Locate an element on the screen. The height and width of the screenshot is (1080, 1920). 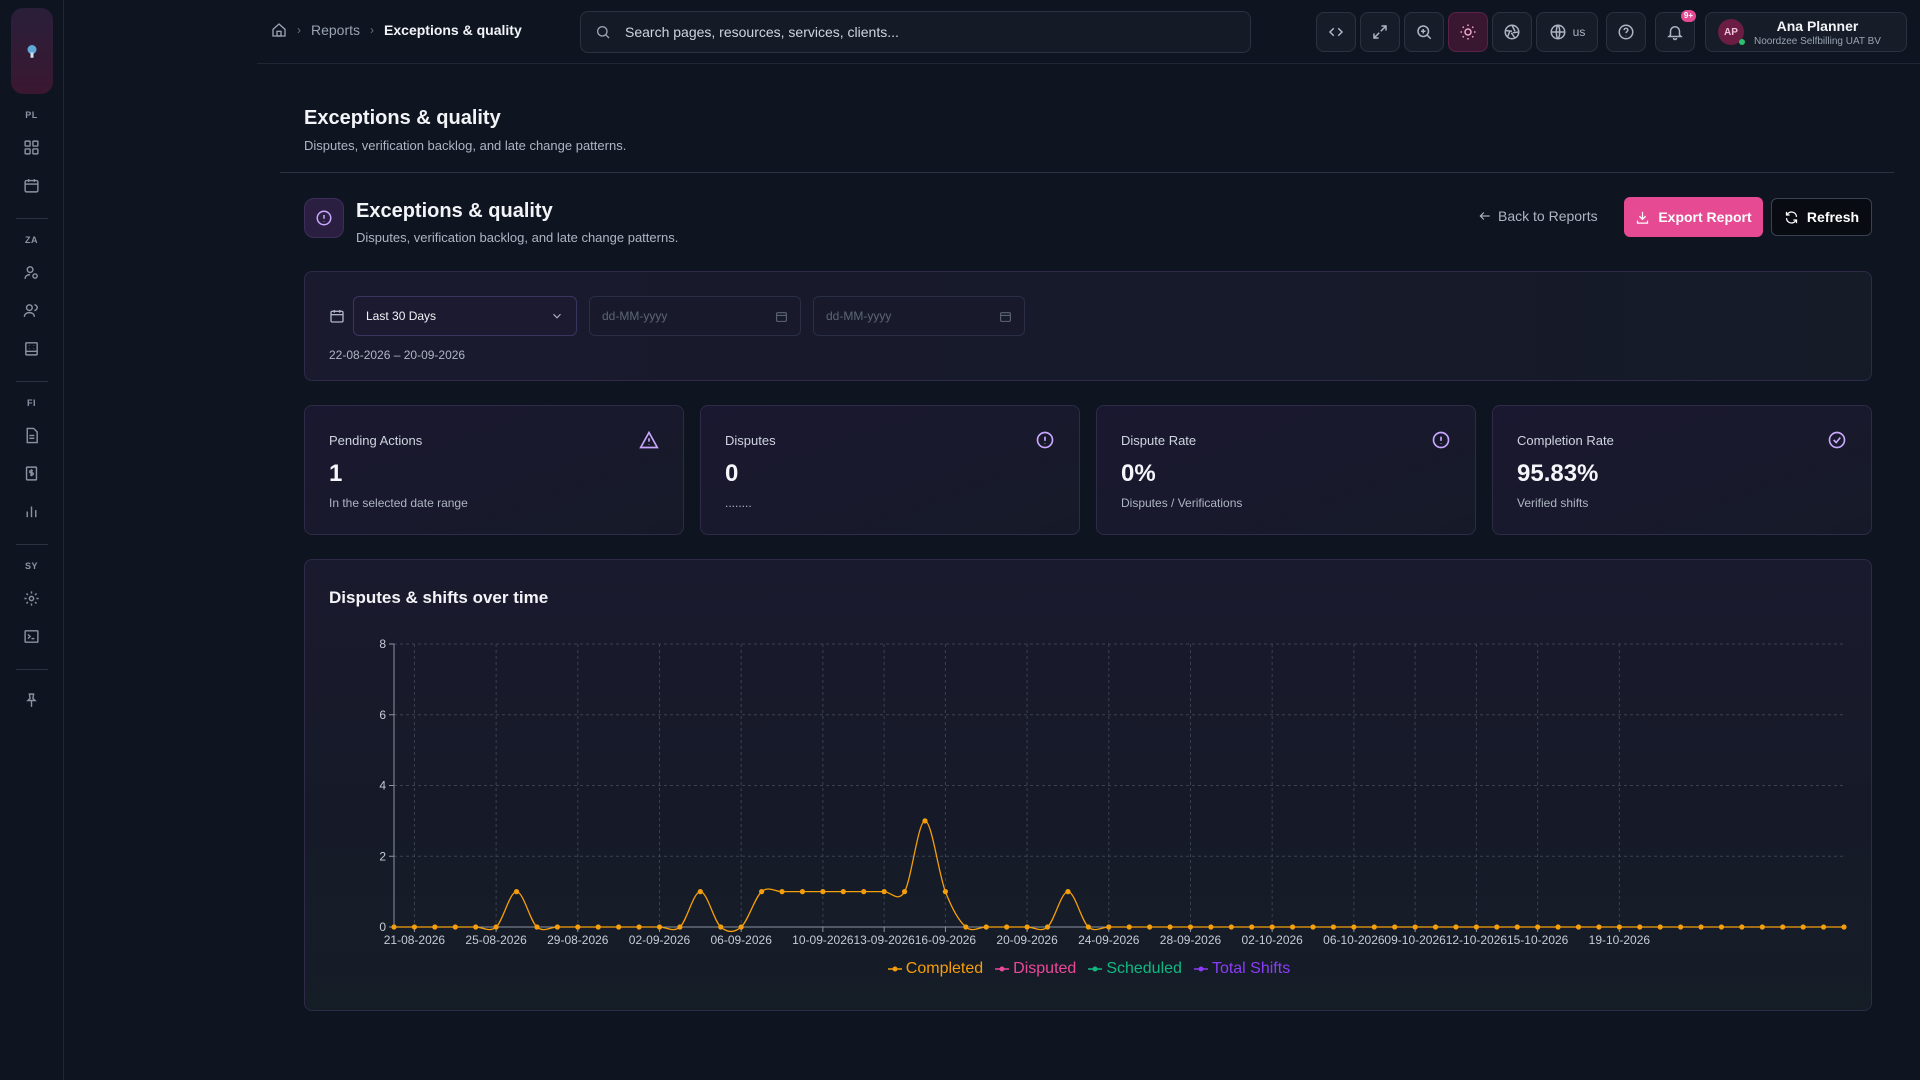
breadcrumb-reports: Reports is located at coordinates (336, 30).